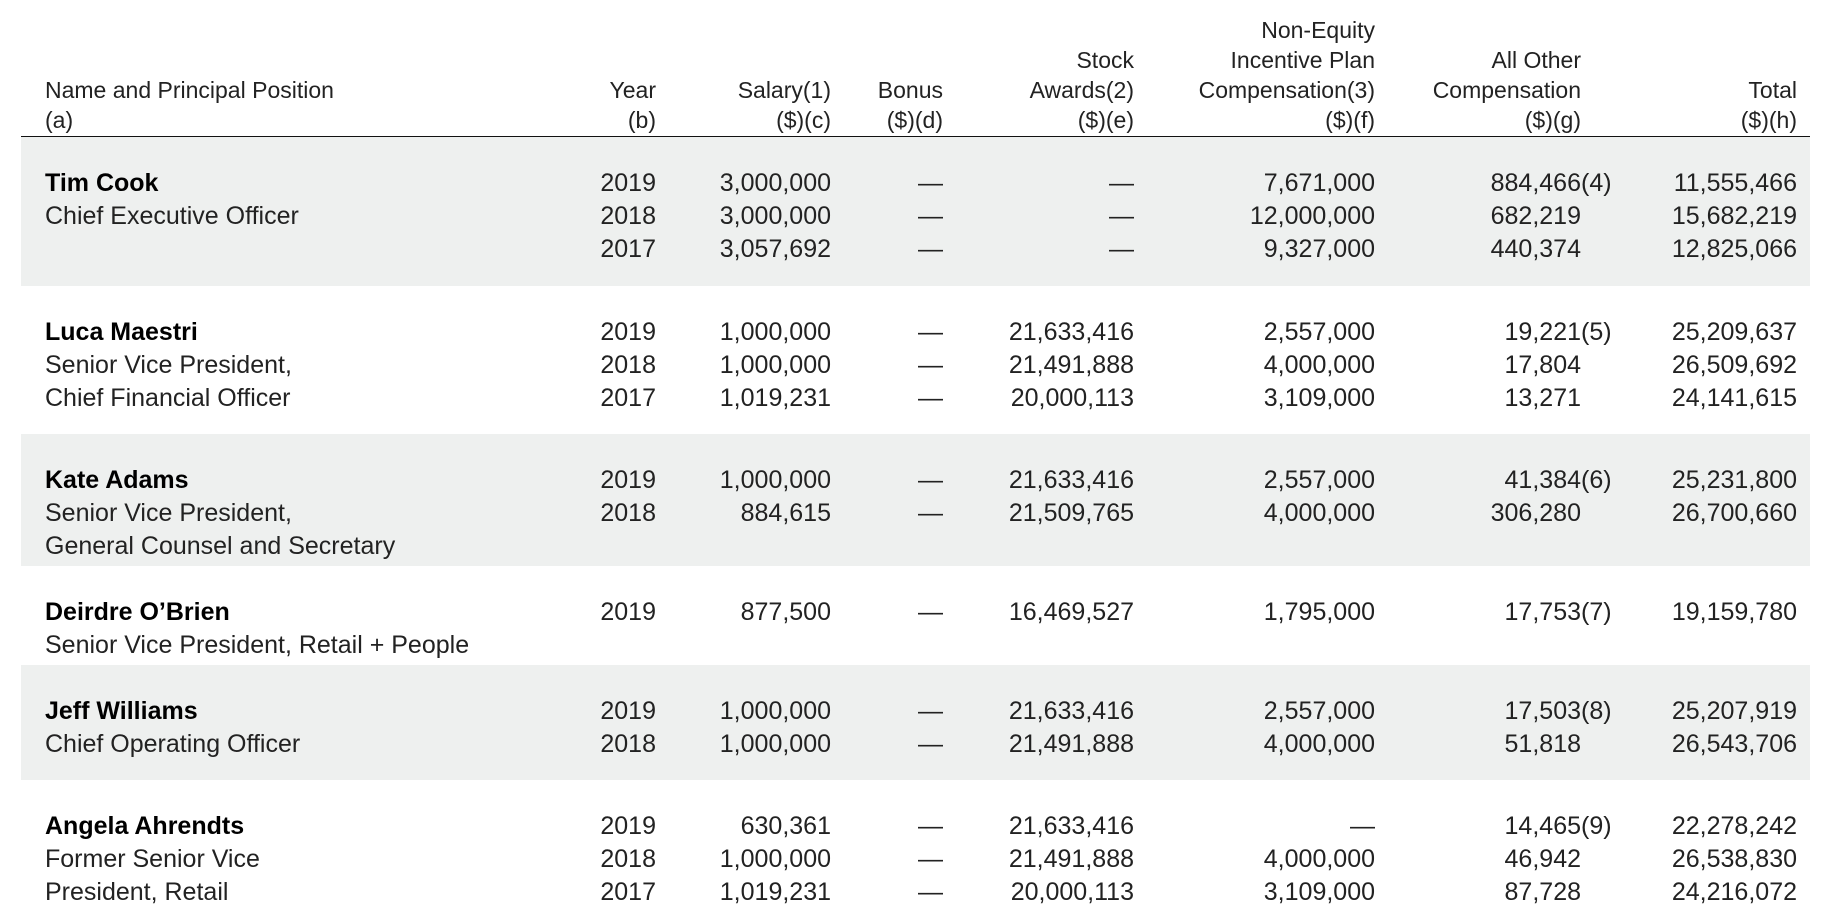 The image size is (1830, 922). I want to click on year-cell: 2019, so click(628, 612).